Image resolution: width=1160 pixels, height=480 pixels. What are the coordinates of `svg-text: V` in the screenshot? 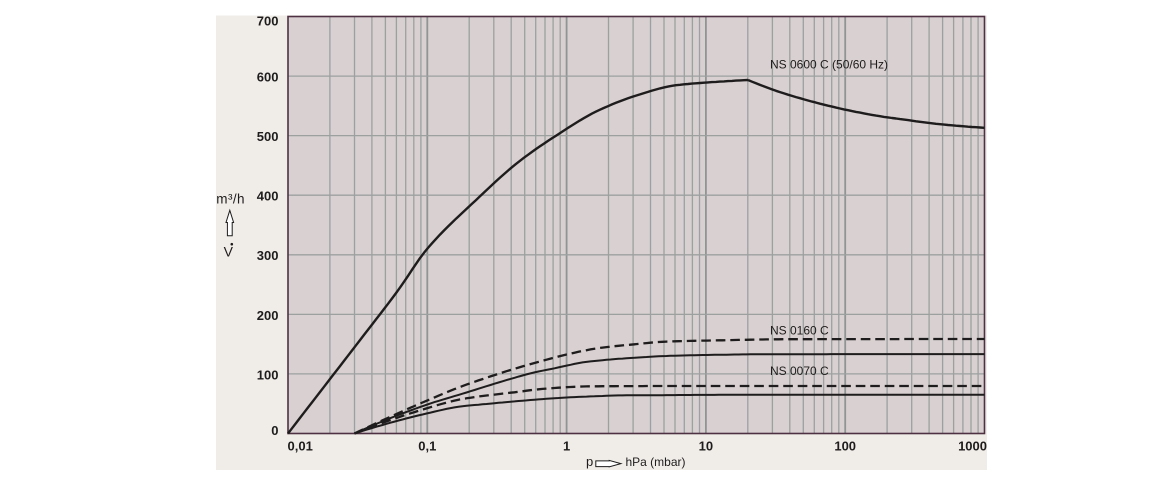 It's located at (229, 252).